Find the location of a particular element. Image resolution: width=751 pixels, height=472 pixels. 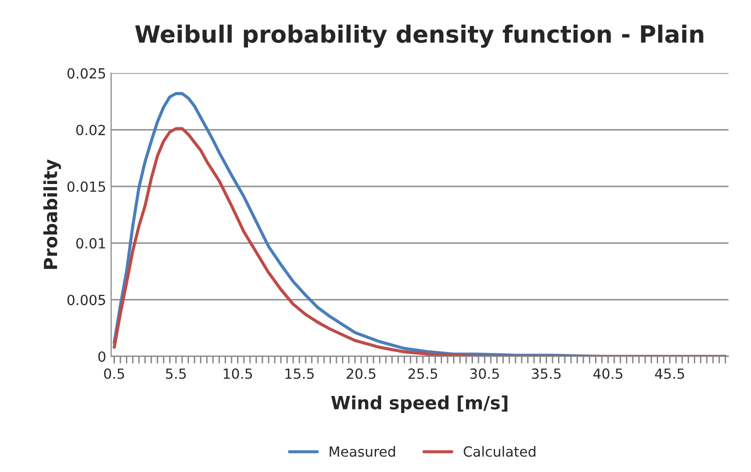

x-tick-label: 45.5 is located at coordinates (669, 373).